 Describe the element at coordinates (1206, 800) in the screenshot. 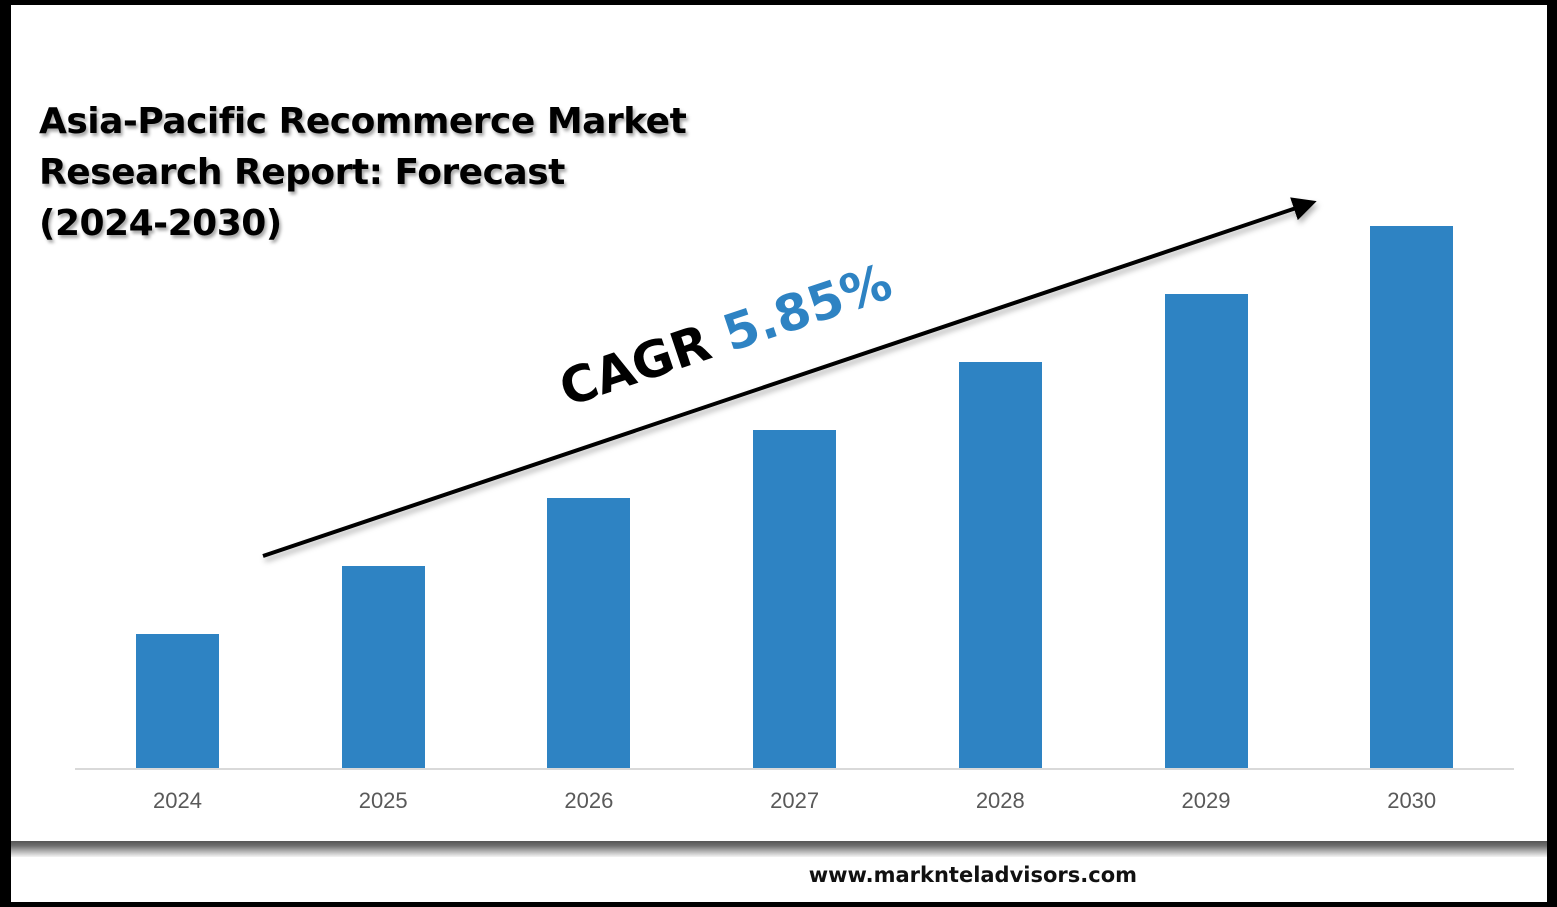

I see `x-label-2029: 2029` at that location.